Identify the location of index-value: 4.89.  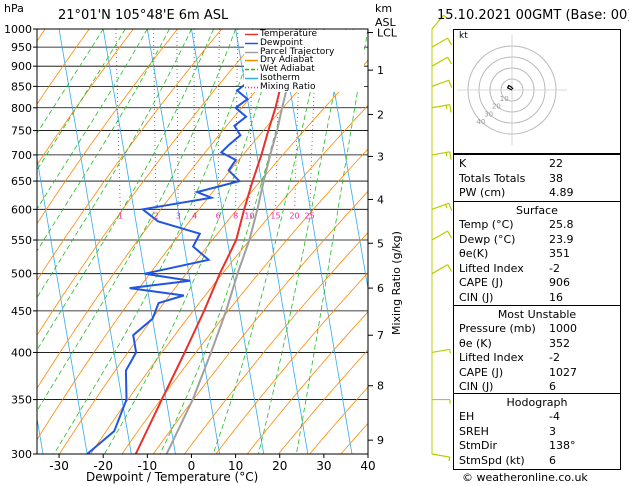
(561, 192).